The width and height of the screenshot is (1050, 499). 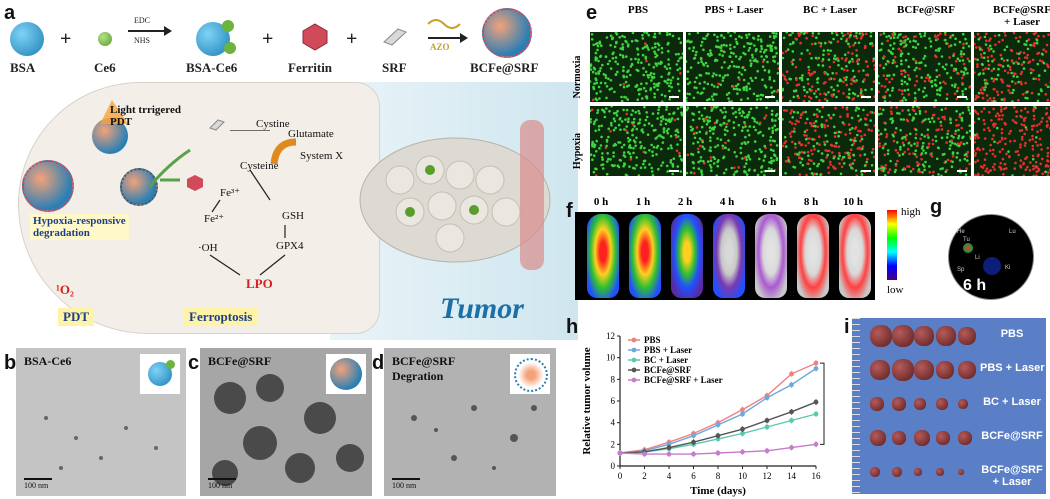 I want to click on colorbar-high-label: high, so click(x=911, y=212).